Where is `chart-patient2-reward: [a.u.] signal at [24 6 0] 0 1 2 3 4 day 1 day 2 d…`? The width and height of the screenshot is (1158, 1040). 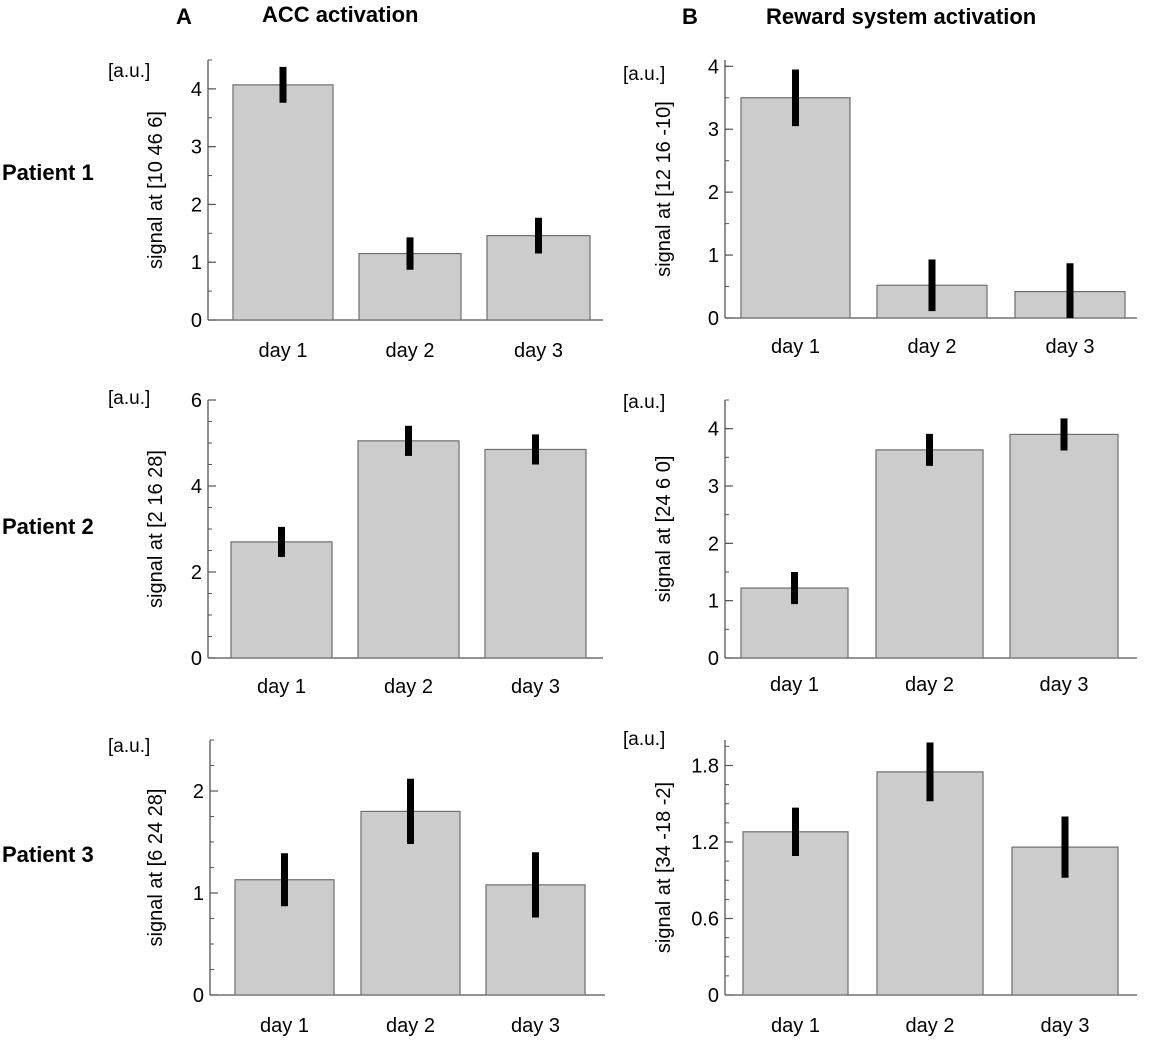
chart-patient2-reward: [a.u.] signal at [24 6 0] 0 1 2 3 4 day 1 day 2 d… is located at coordinates (880, 544).